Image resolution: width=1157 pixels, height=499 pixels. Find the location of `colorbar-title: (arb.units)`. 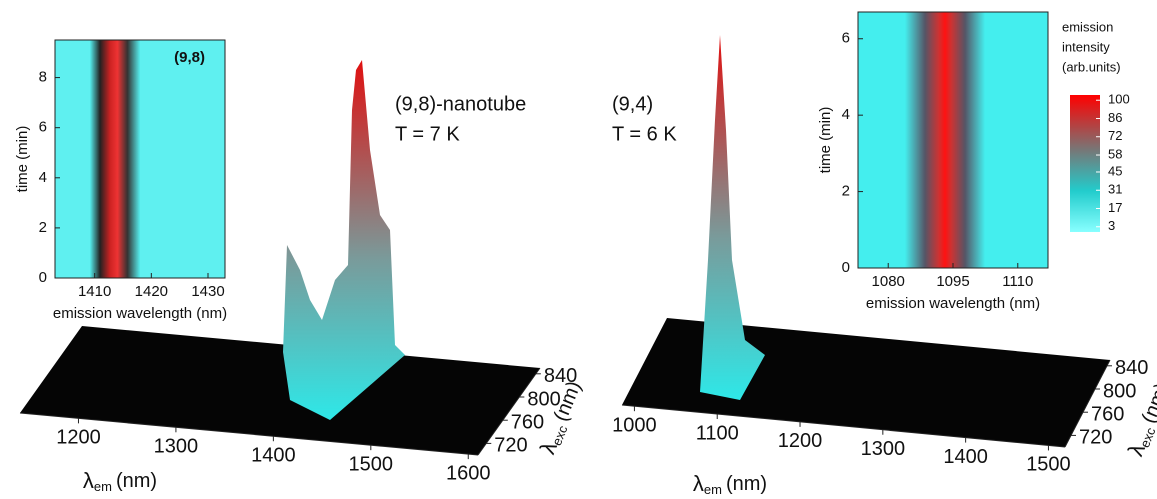

colorbar-title: (arb.units) is located at coordinates (1091, 66).